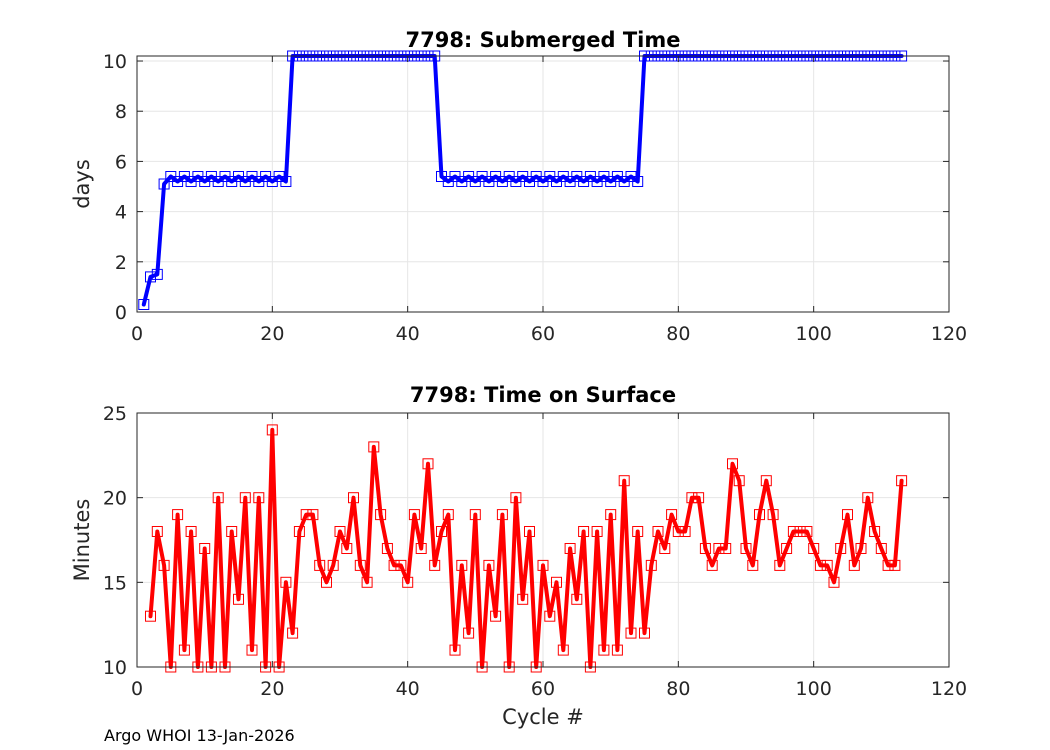 The height and width of the screenshot is (750, 1050). What do you see at coordinates (542, 40) in the screenshot?
I see `submerged-time-title: 7798: Submerged Time` at bounding box center [542, 40].